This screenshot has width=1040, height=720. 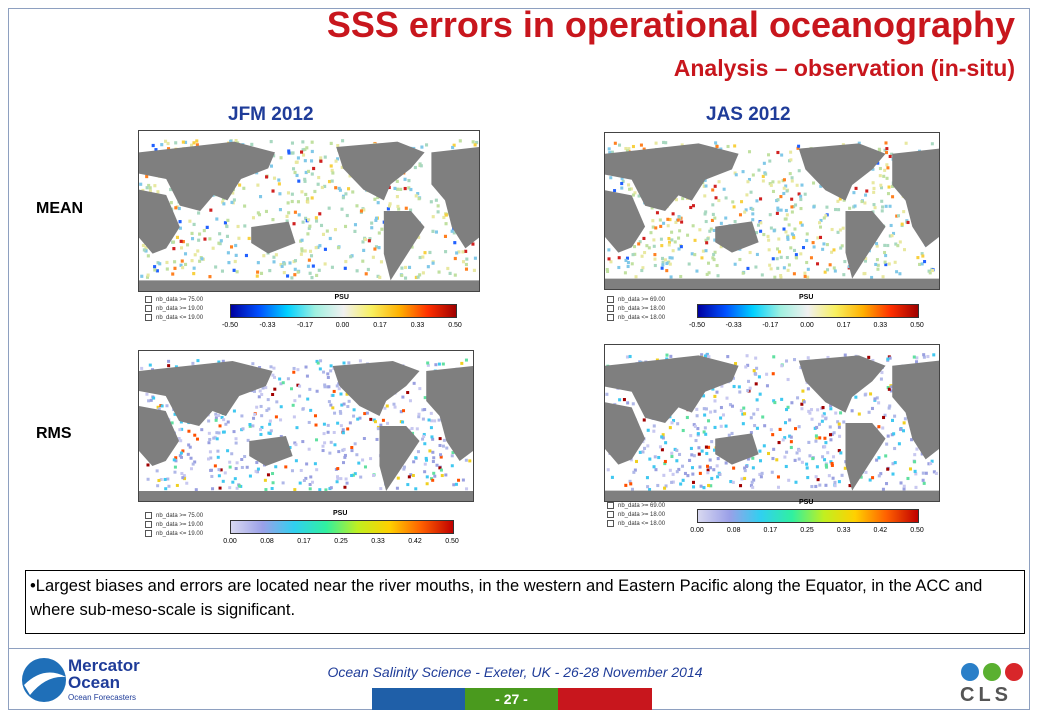 I want to click on title: SSS errors in operational oceanography, so click(x=670, y=24).